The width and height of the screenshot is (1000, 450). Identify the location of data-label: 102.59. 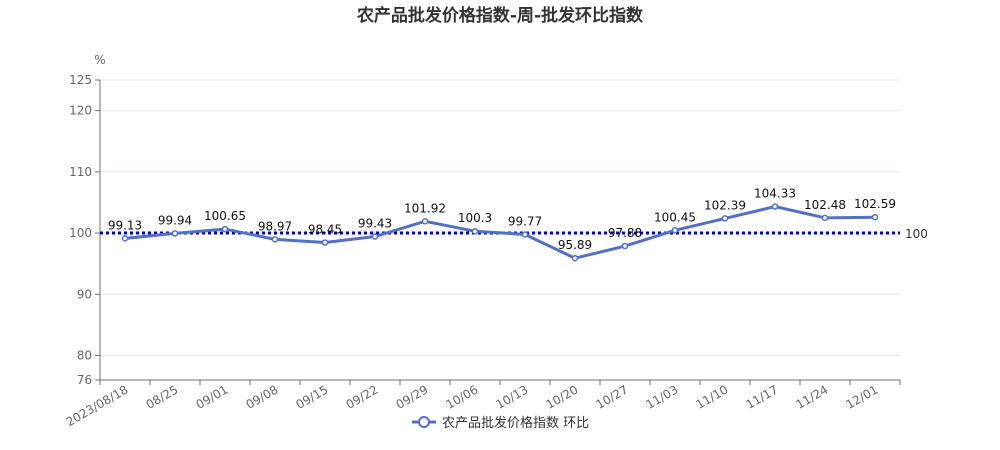
(875, 204).